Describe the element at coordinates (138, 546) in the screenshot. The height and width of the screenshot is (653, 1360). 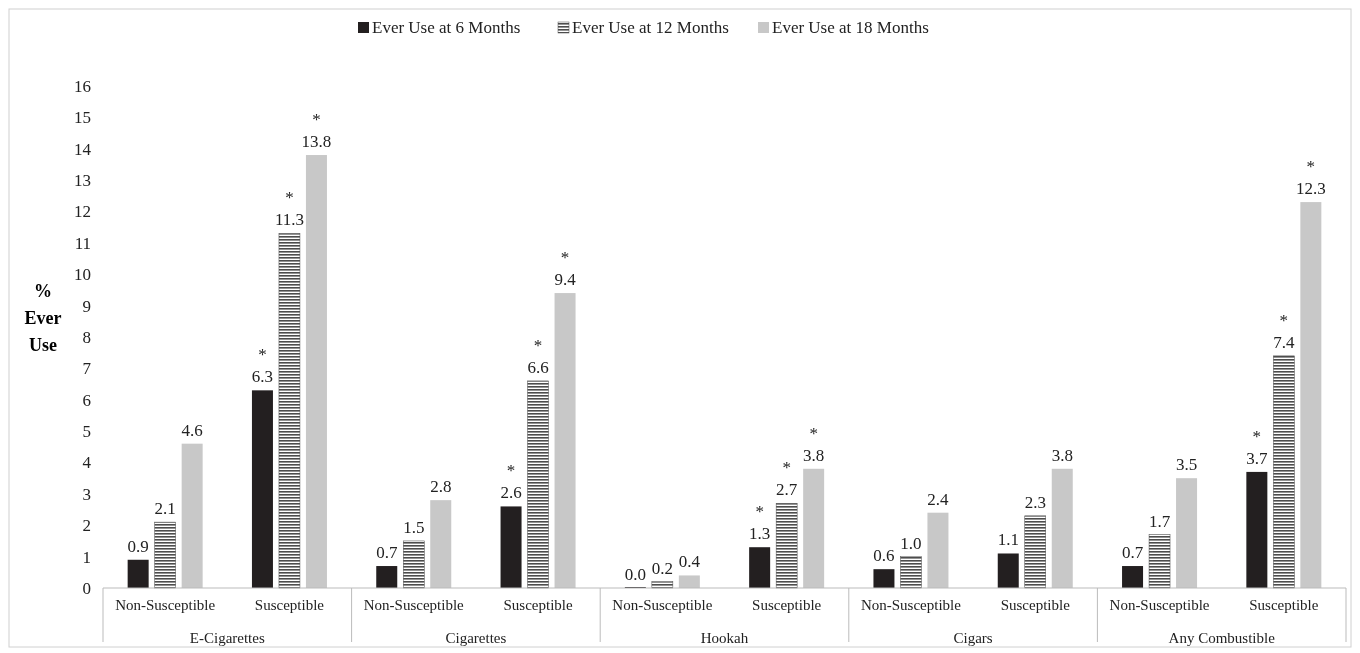
I see `data-label: 0.9` at that location.